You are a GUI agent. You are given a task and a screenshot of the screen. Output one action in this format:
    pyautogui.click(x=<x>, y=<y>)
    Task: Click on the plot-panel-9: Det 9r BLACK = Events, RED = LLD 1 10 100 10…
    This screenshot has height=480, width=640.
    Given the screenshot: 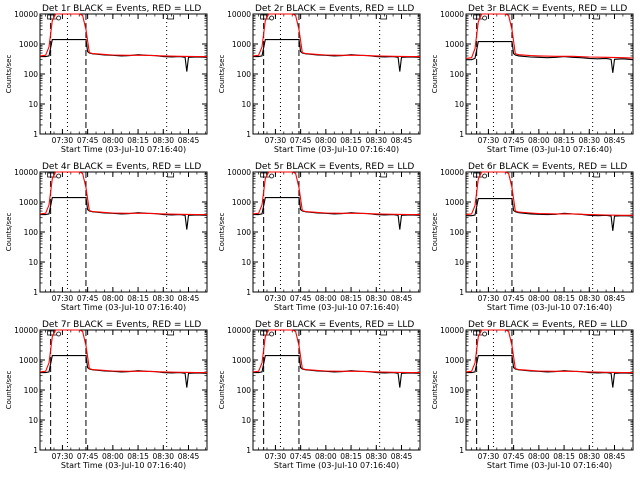 What is the action you would take?
    pyautogui.click(x=532, y=395)
    